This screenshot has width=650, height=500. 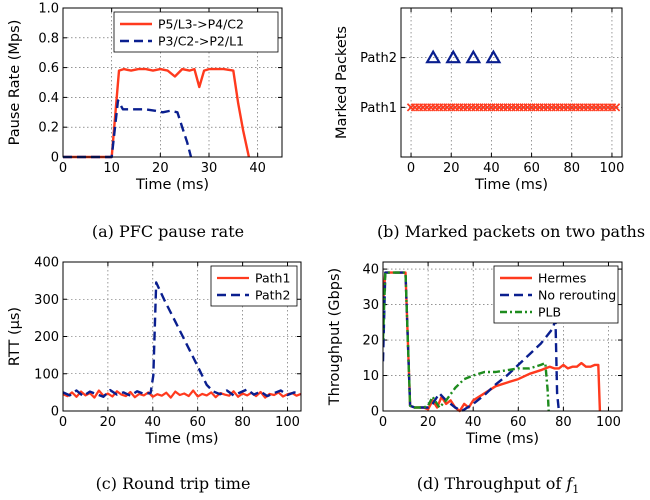 What do you see at coordinates (46, 374) in the screenshot?
I see `y-tick-label: 100` at bounding box center [46, 374].